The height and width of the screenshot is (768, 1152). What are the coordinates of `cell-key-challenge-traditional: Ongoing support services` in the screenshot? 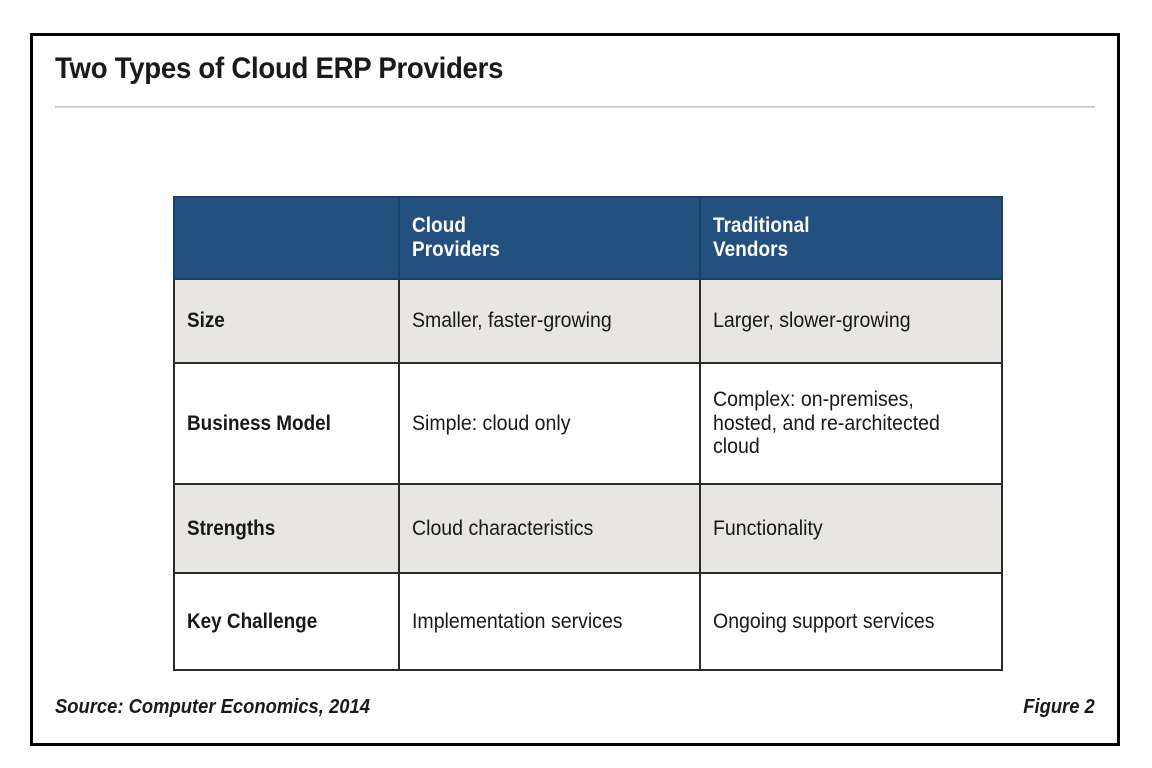 It's located at (851, 621).